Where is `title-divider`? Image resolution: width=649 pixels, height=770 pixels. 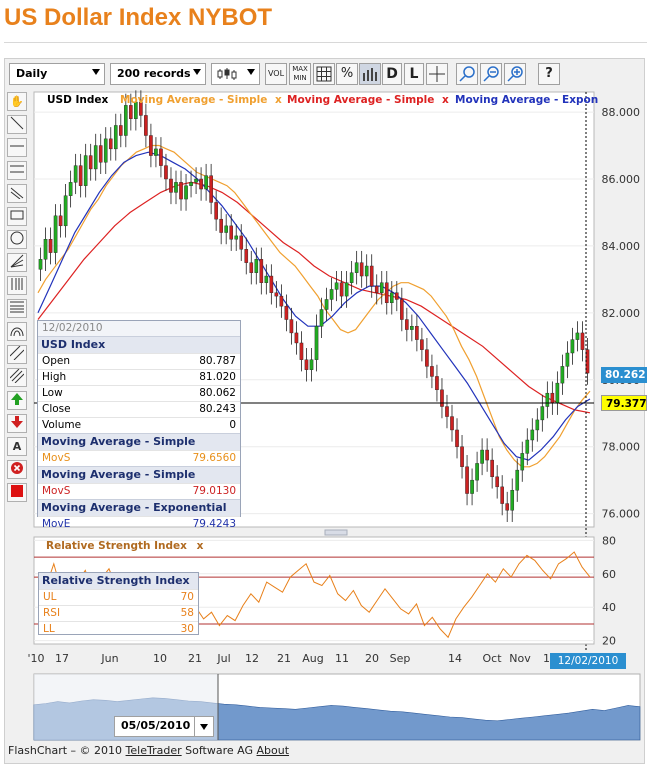
title-divider is located at coordinates (325, 42).